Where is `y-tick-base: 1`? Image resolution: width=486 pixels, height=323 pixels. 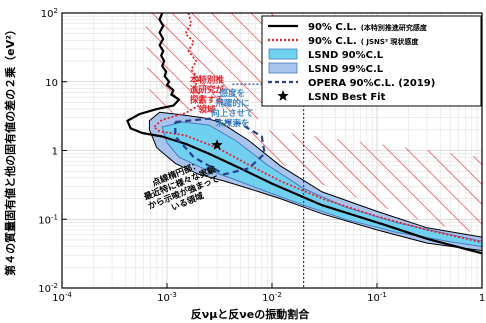
y-tick-base: 1 is located at coordinates (55, 152).